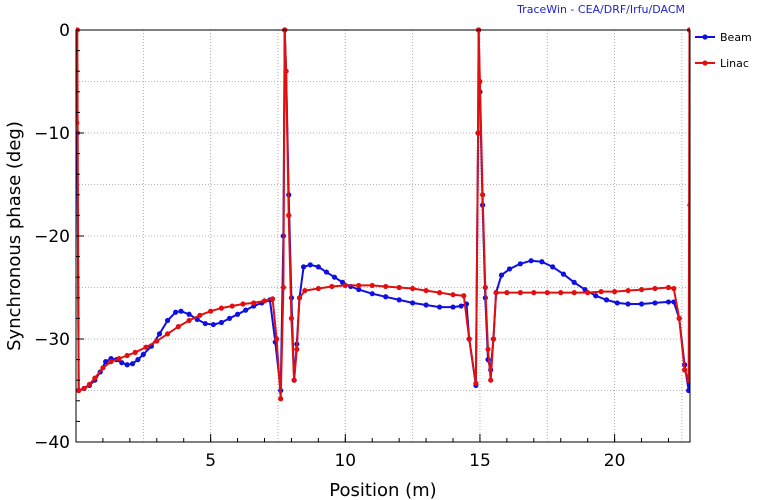  I want to click on x-tick-label: 10, so click(345, 461).